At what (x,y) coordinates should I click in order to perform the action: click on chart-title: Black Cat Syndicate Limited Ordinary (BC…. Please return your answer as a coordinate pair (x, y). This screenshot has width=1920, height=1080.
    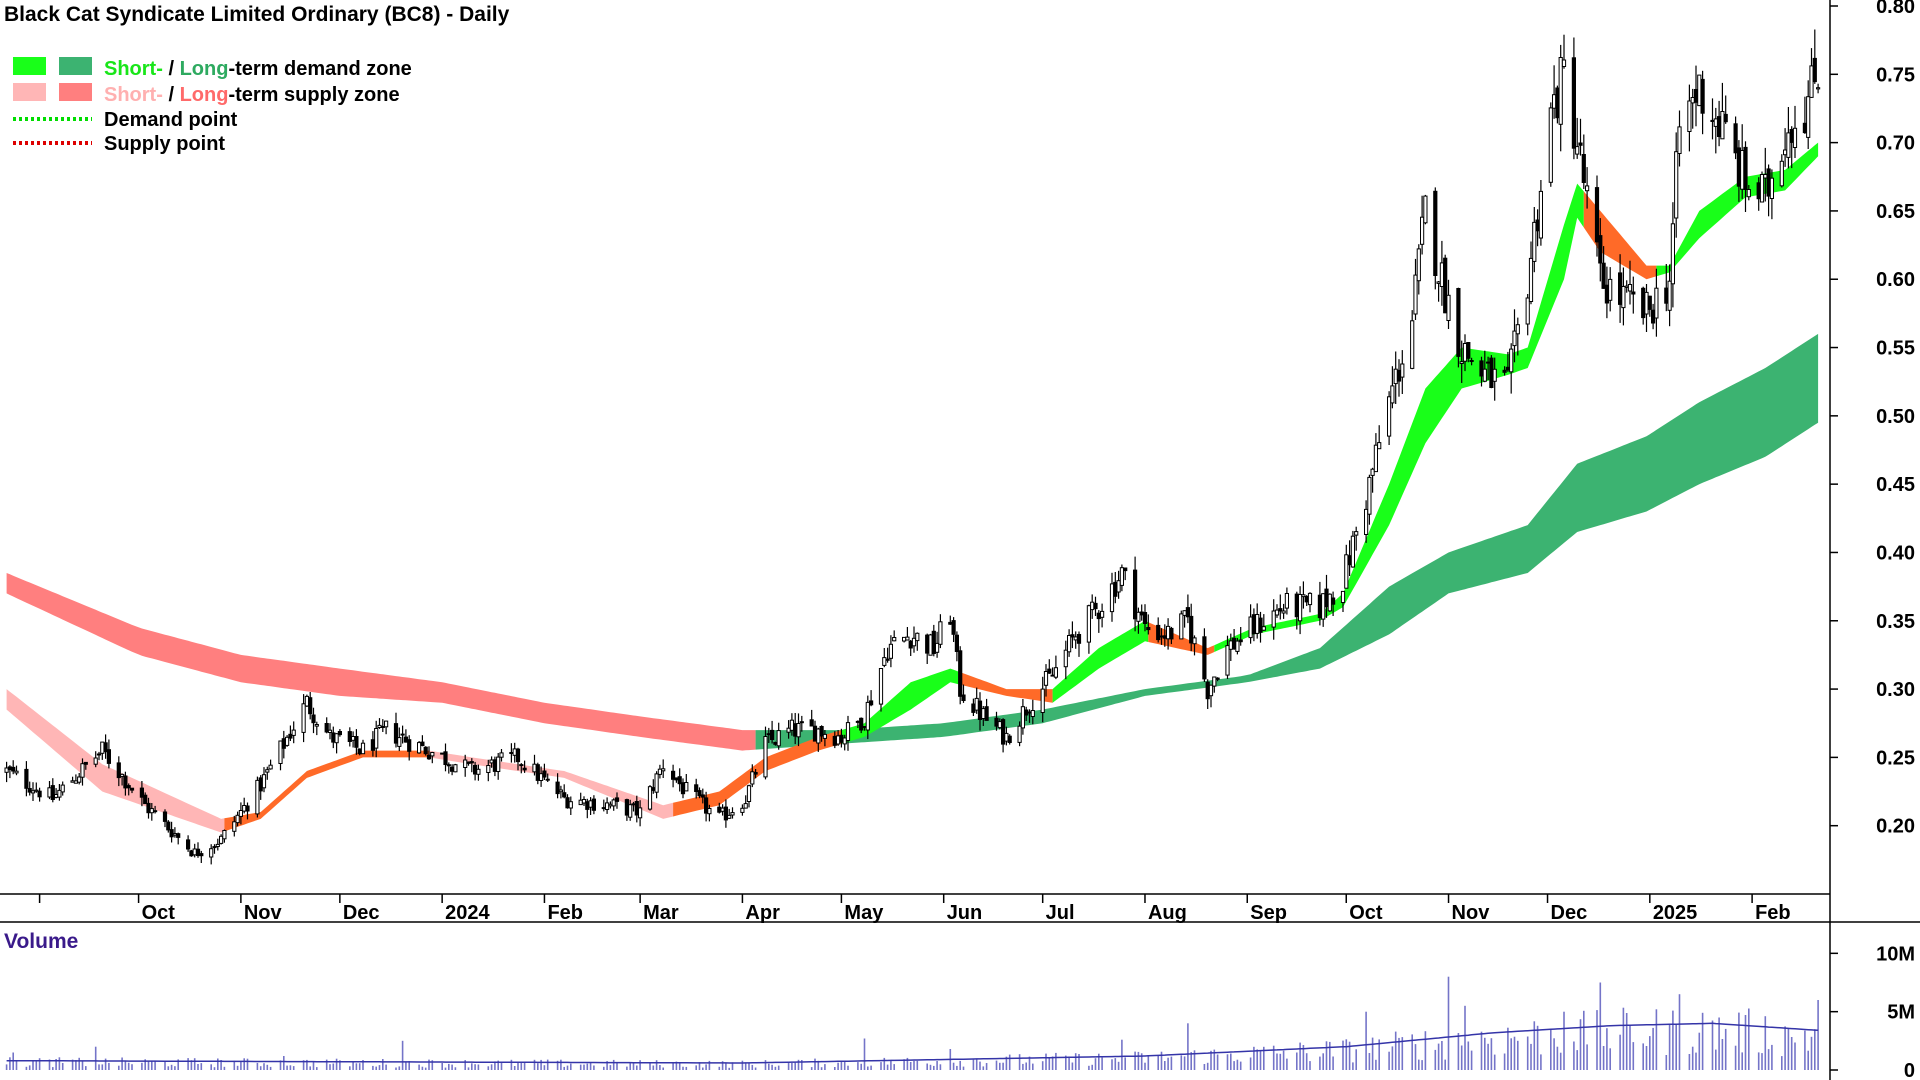
    Looking at the image, I should click on (257, 14).